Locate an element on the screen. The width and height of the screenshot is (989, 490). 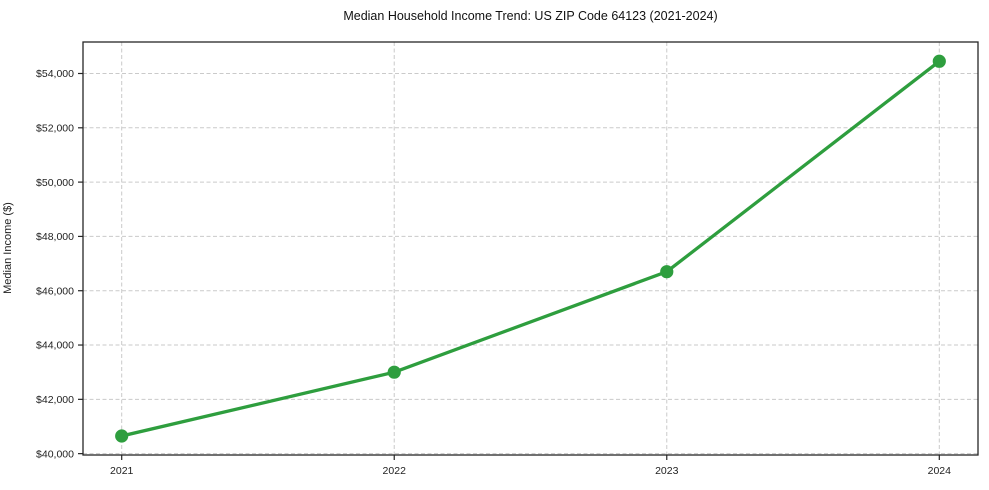
x-tick-label: 2022 is located at coordinates (395, 471).